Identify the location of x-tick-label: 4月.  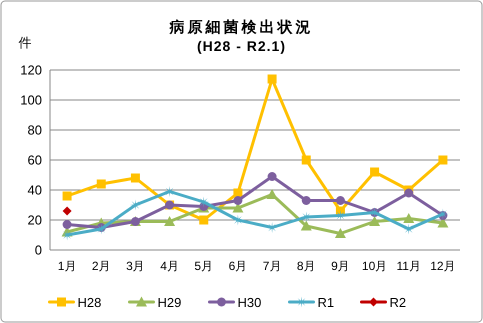
(169, 266).